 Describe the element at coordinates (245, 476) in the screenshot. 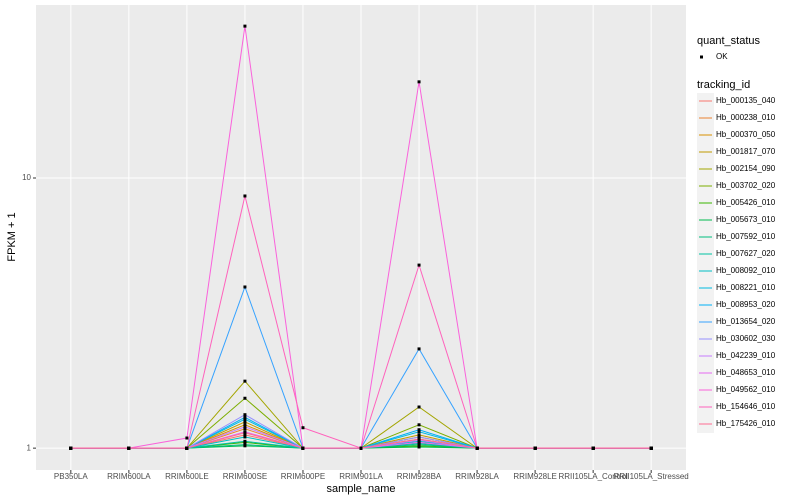

I see `x-tick-label: RRIM600SE` at that location.